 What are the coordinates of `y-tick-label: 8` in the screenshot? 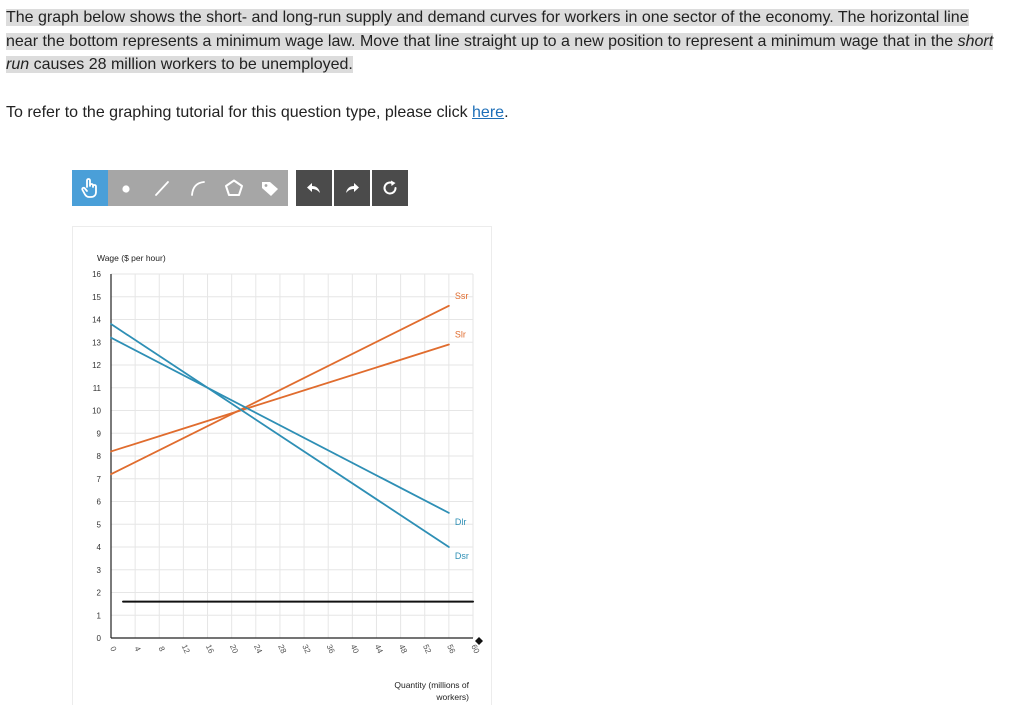 It's located at (99, 456).